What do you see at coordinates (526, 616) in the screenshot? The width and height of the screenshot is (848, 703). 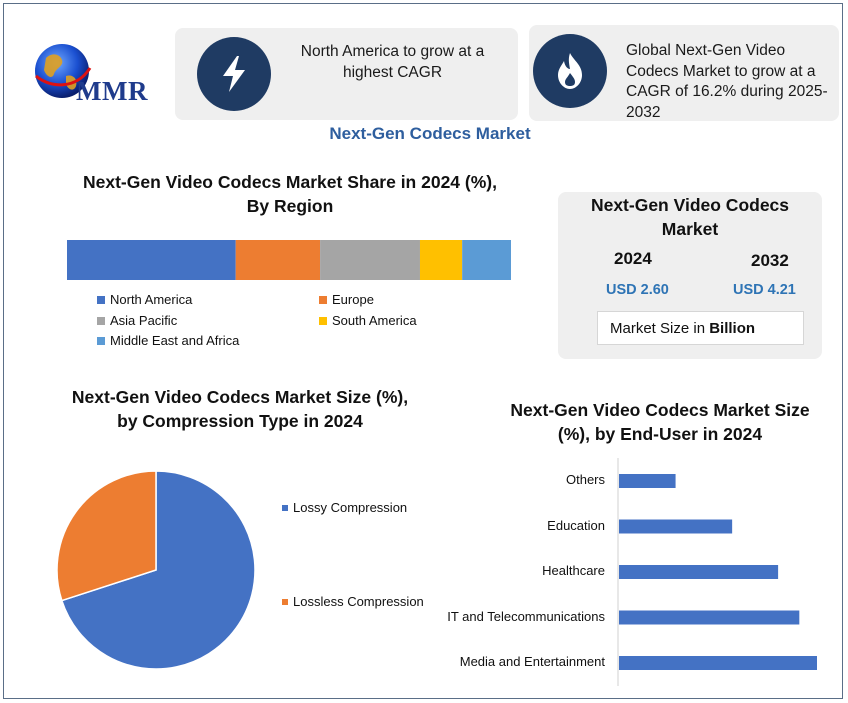 I see `y-tick-label-it-and-telecommunications: IT and Telecommunications` at bounding box center [526, 616].